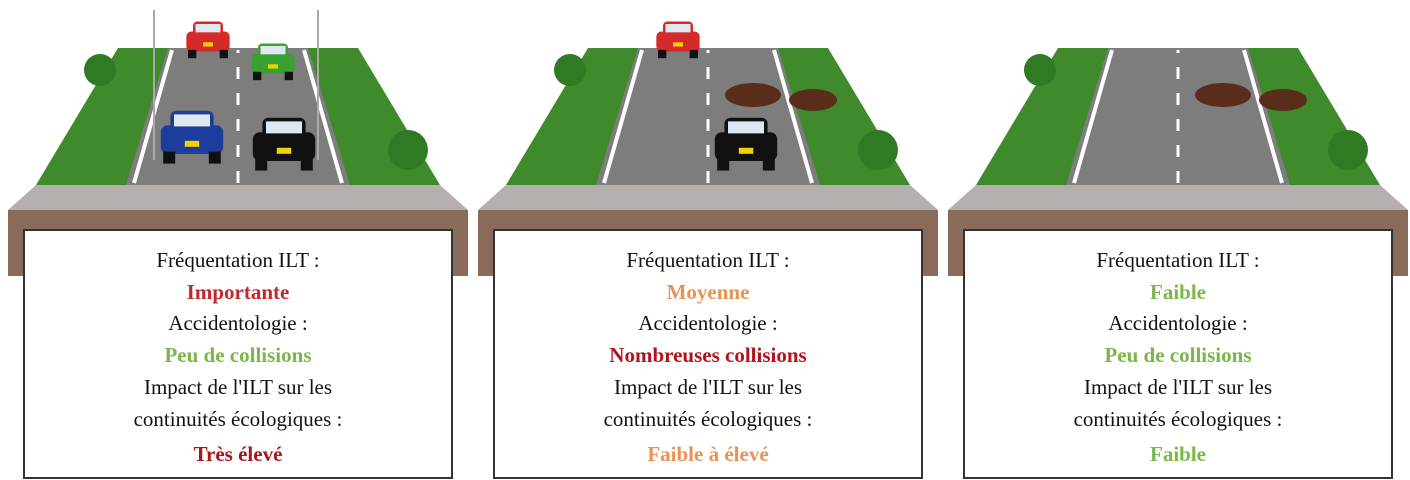 This screenshot has height=480, width=1410. Describe the element at coordinates (707, 454) in the screenshot. I see `panel-text: Faible à élevé` at that location.